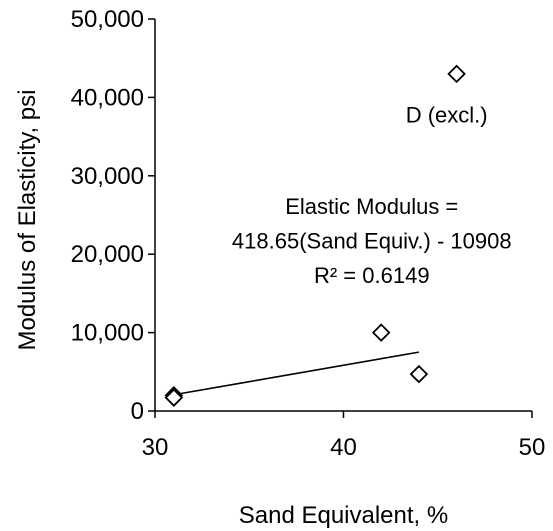 The height and width of the screenshot is (531, 553). What do you see at coordinates (447, 114) in the screenshot?
I see `excluded-point-label: D (excl.)` at bounding box center [447, 114].